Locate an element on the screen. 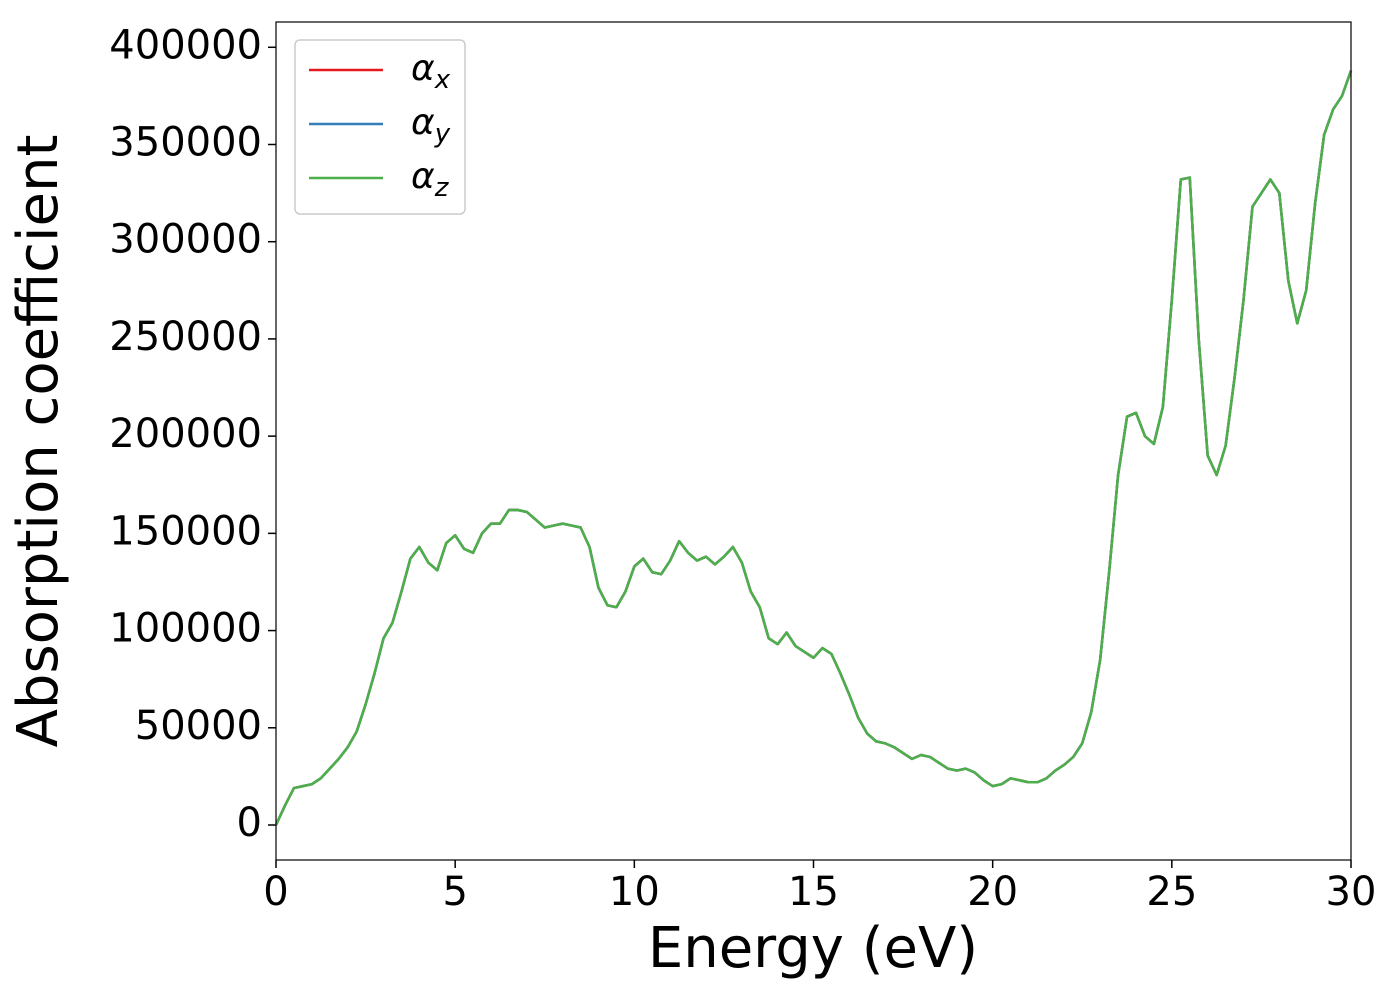  y-tick-label: 300000 is located at coordinates (185, 240).